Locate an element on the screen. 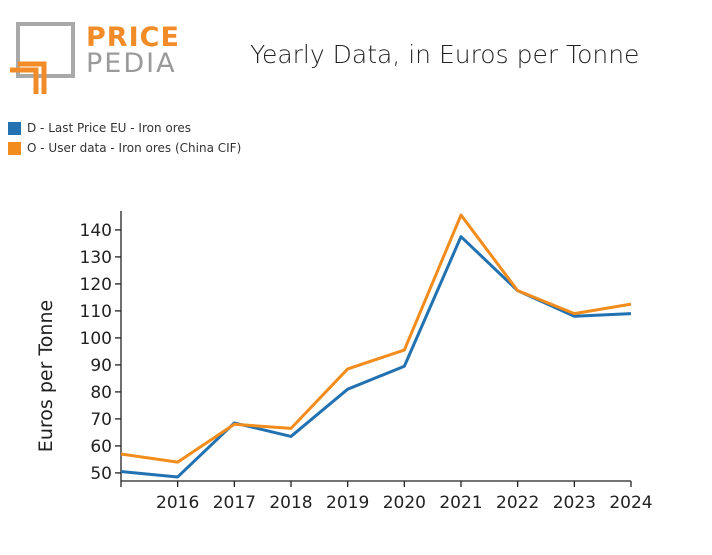 This screenshot has width=712, height=555. x-tick-label: 2019 is located at coordinates (347, 503).